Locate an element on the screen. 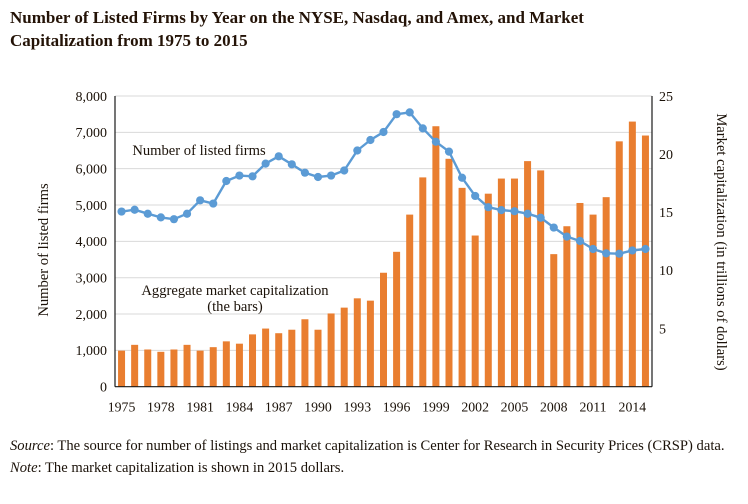 The image size is (748, 504). left-axis-tick-label: 8,000 is located at coordinates (92, 97).